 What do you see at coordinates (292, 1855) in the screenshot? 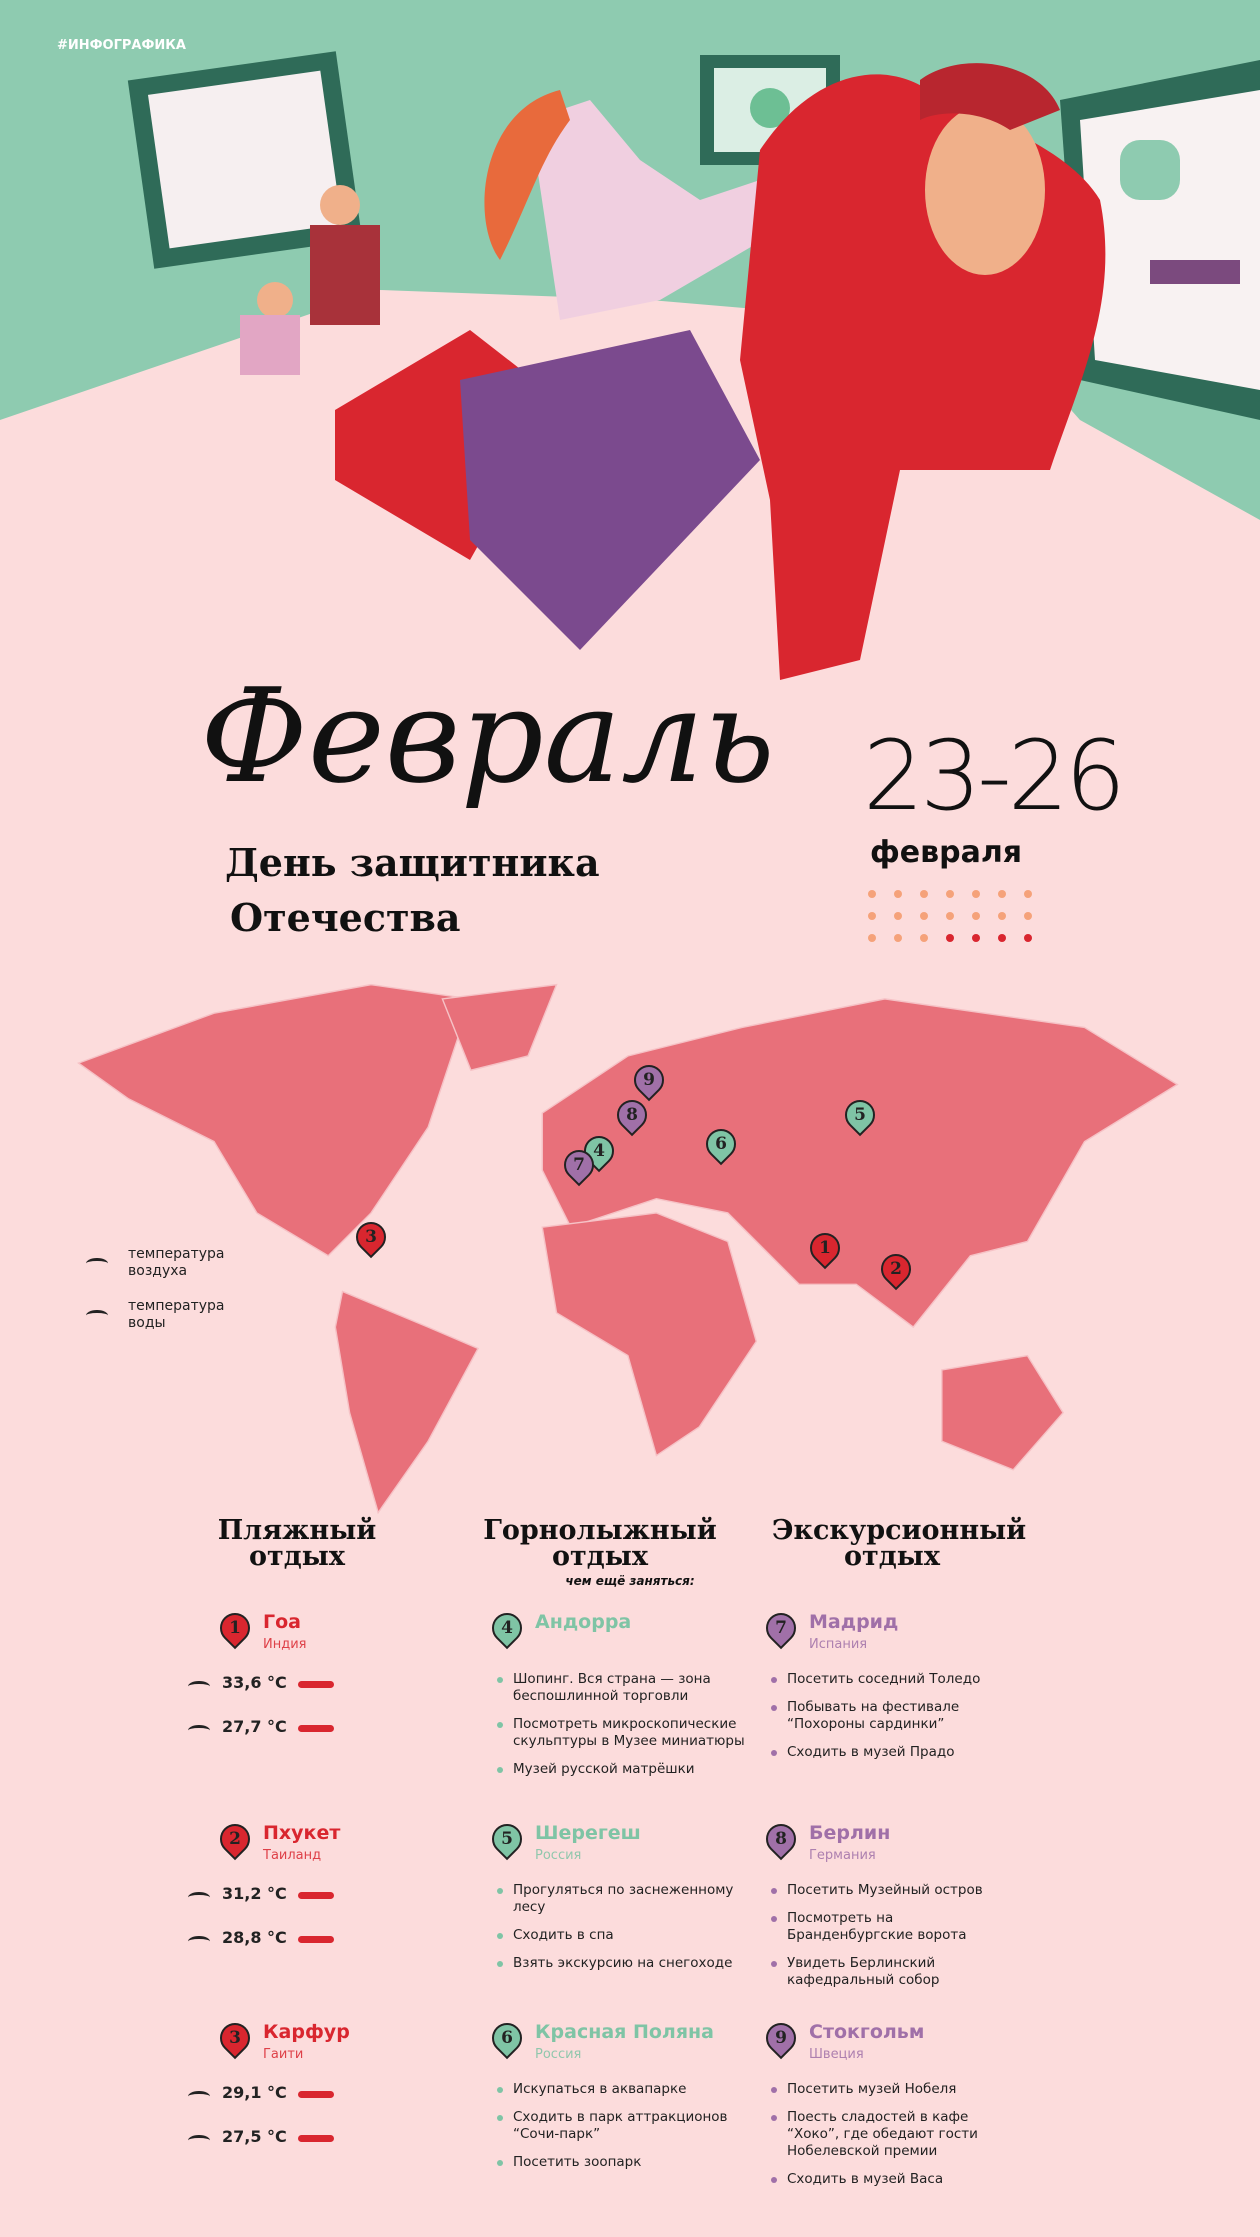
I see `place-country: Таиланд` at bounding box center [292, 1855].